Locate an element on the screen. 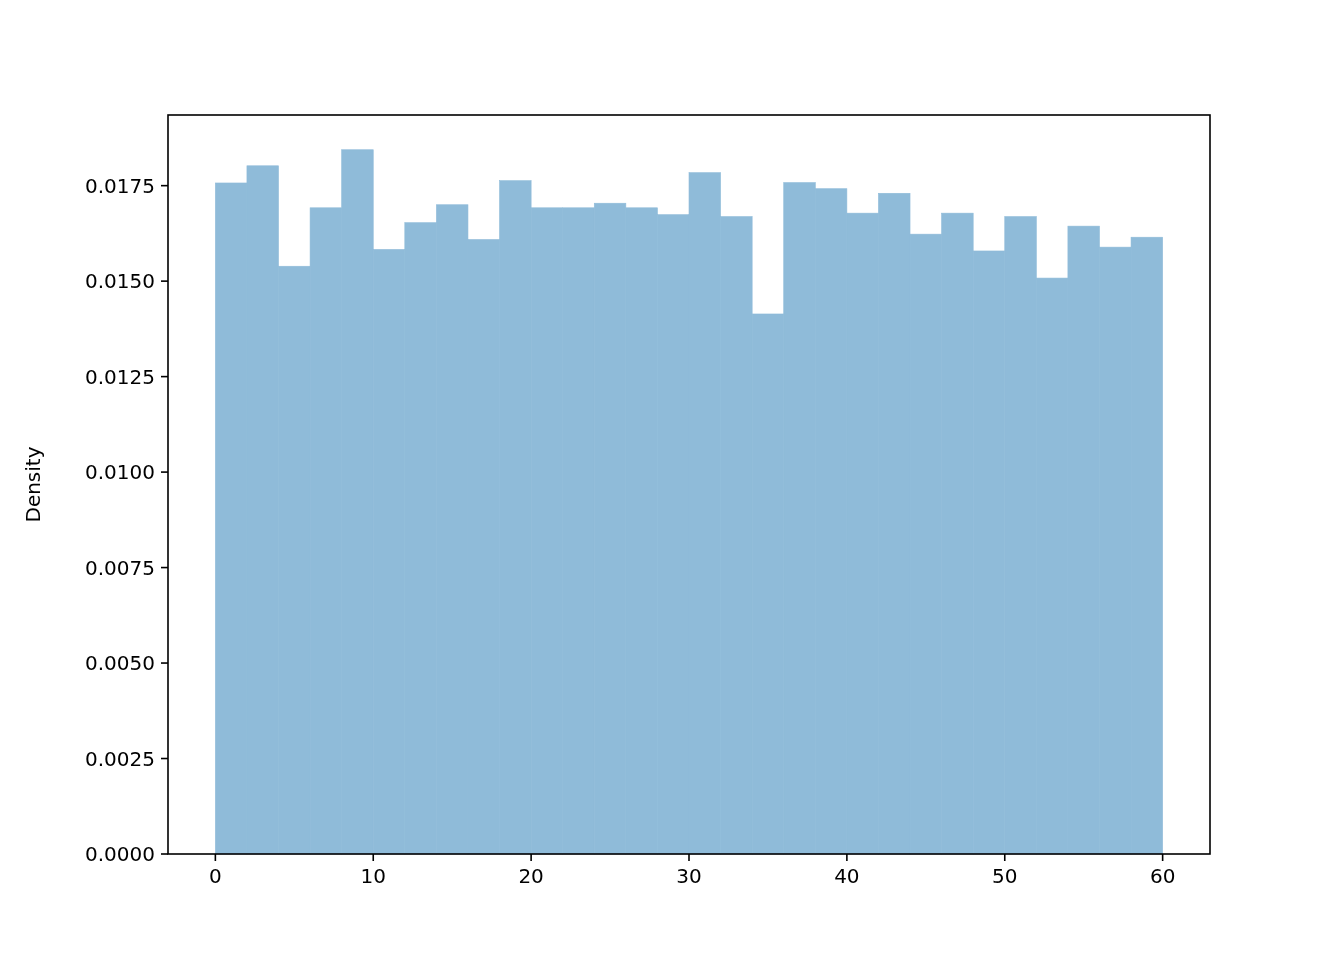  x-tick-label: 20 is located at coordinates (531, 876).